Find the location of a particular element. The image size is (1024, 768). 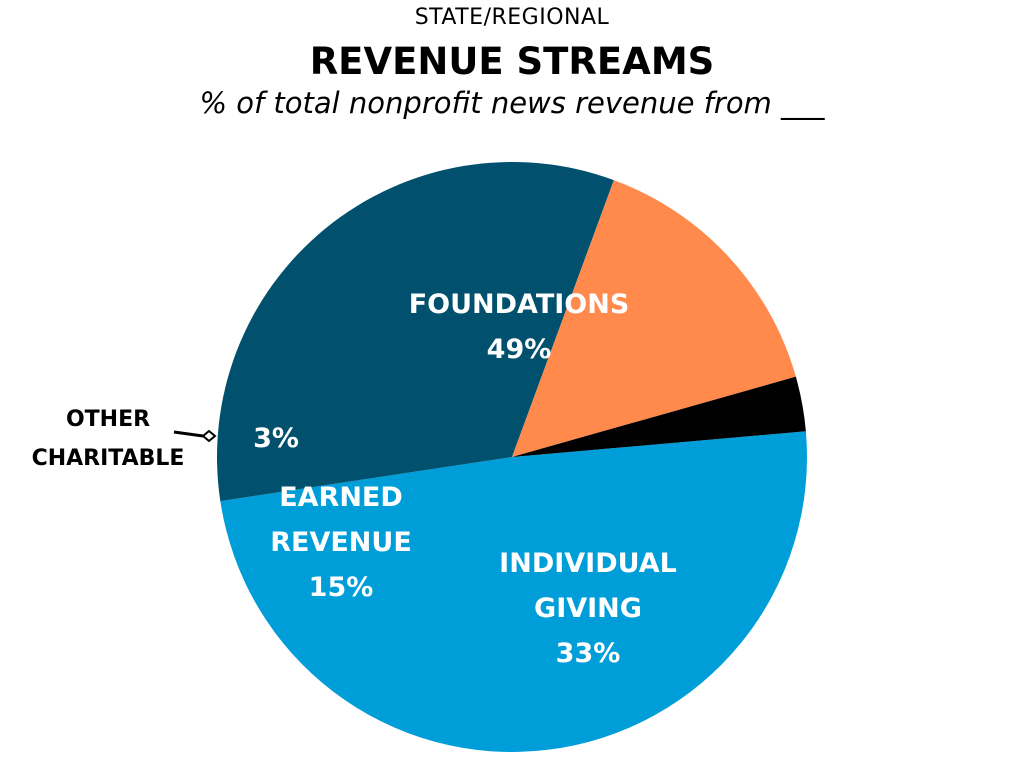

pie-slice-other-charitable is located at coordinates (659, 416).